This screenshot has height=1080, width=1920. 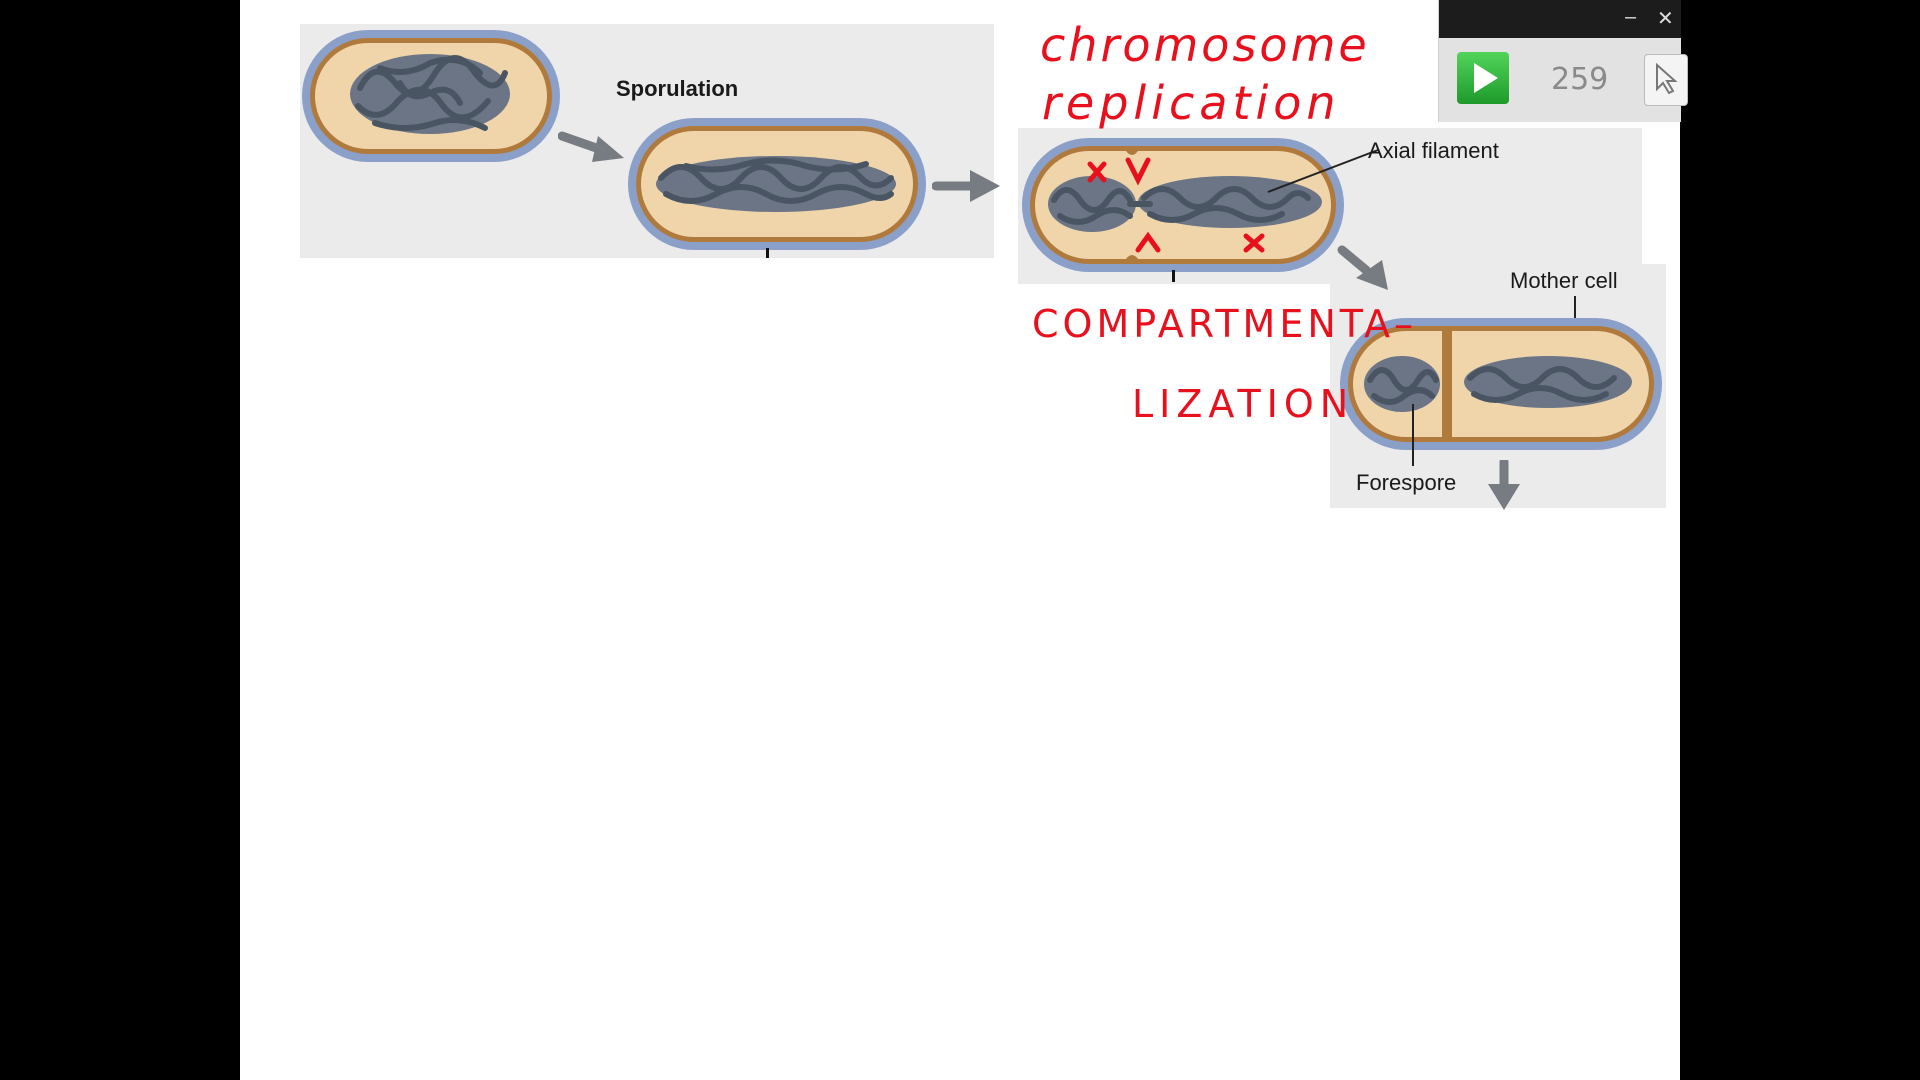 What do you see at coordinates (1483, 78) in the screenshot?
I see `play-icon` at bounding box center [1483, 78].